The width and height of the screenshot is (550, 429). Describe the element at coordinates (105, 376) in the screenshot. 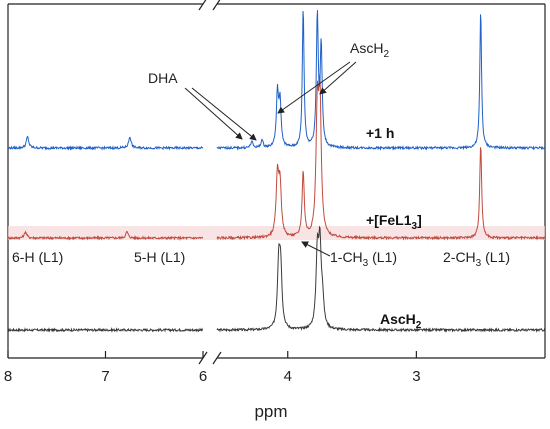

I see `x-tick-label: 7` at that location.